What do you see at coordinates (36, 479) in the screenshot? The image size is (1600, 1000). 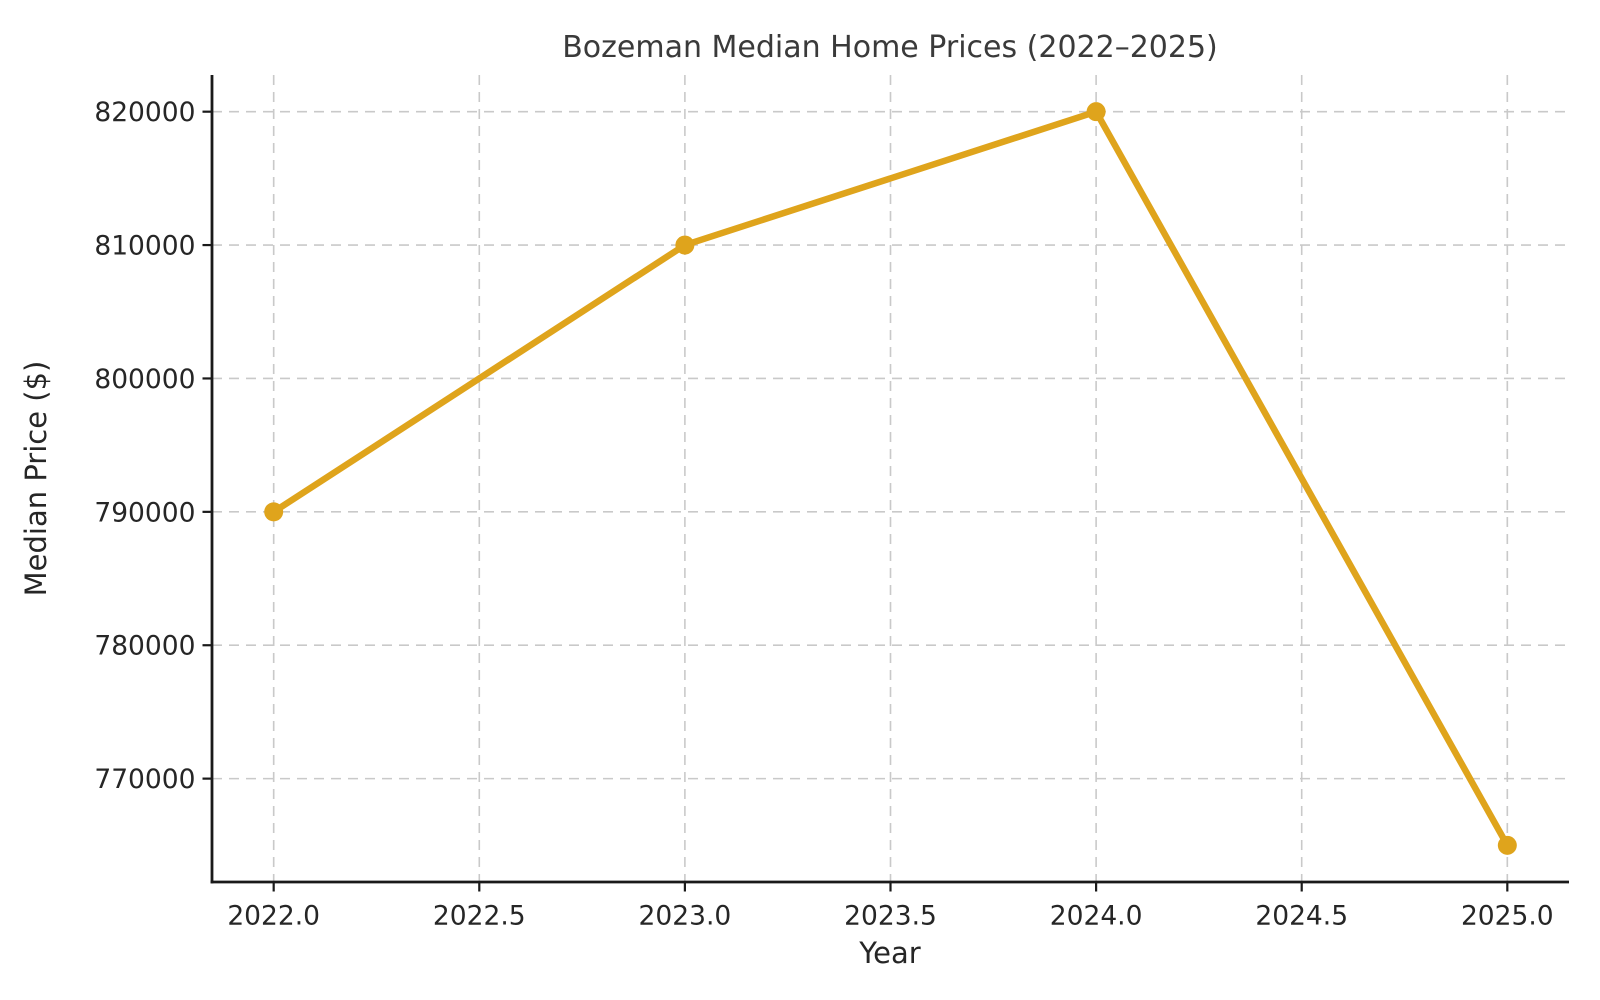 I see `y-axis-label: Median Price ($)` at bounding box center [36, 479].